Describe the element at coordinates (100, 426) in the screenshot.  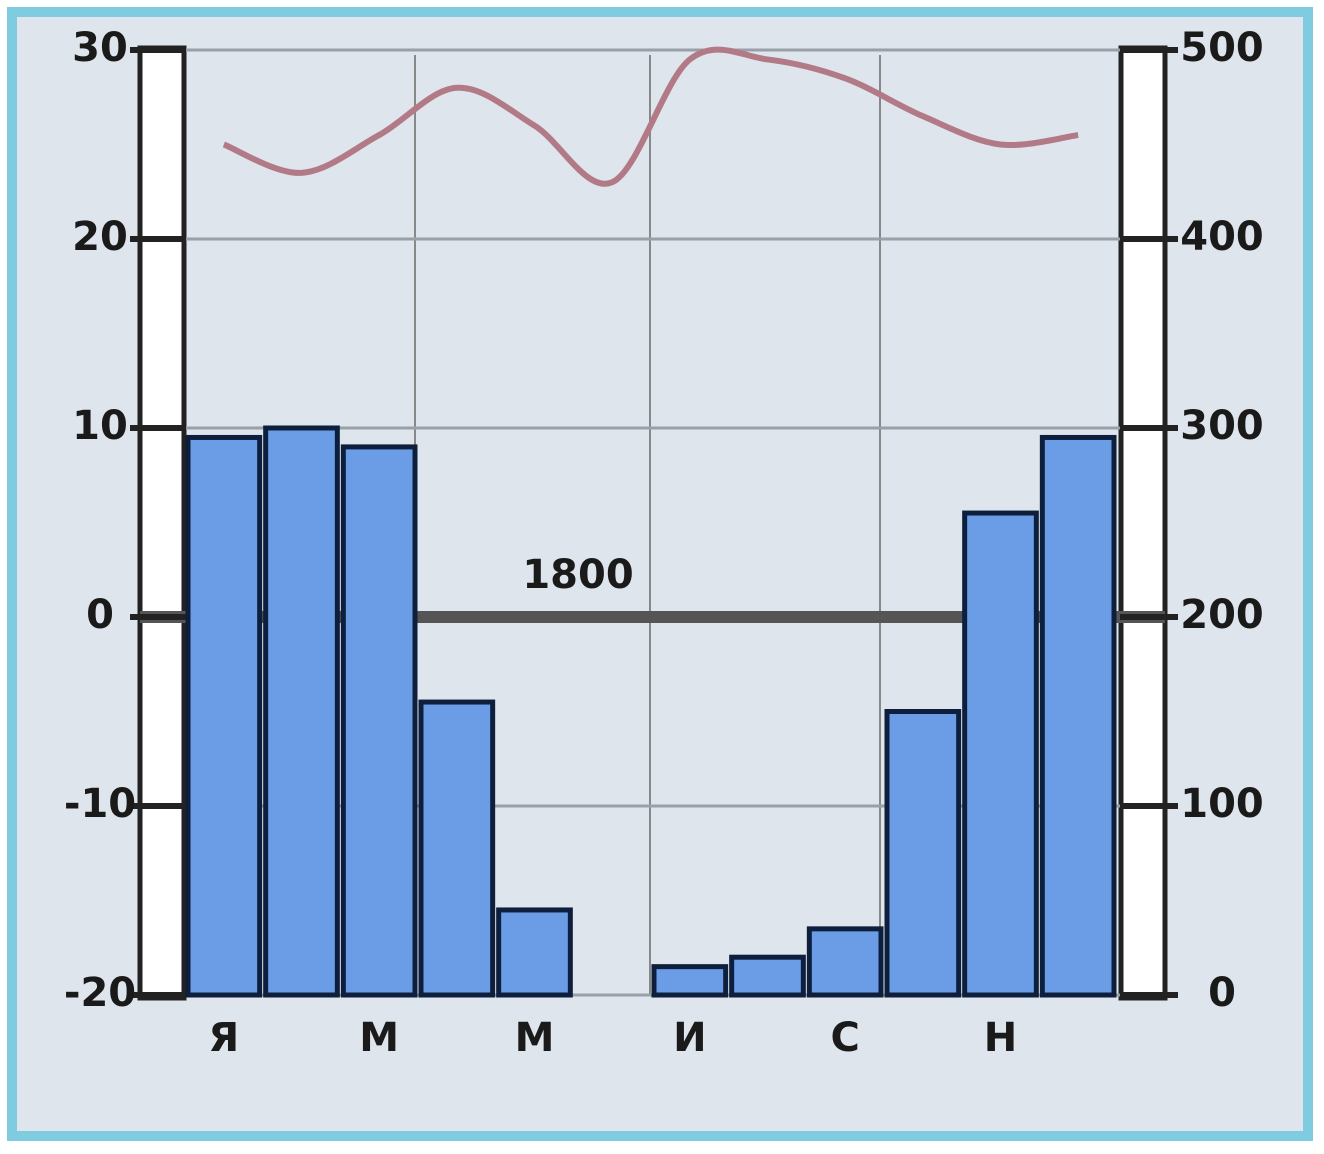
I see `y-tick-label: 10` at that location.